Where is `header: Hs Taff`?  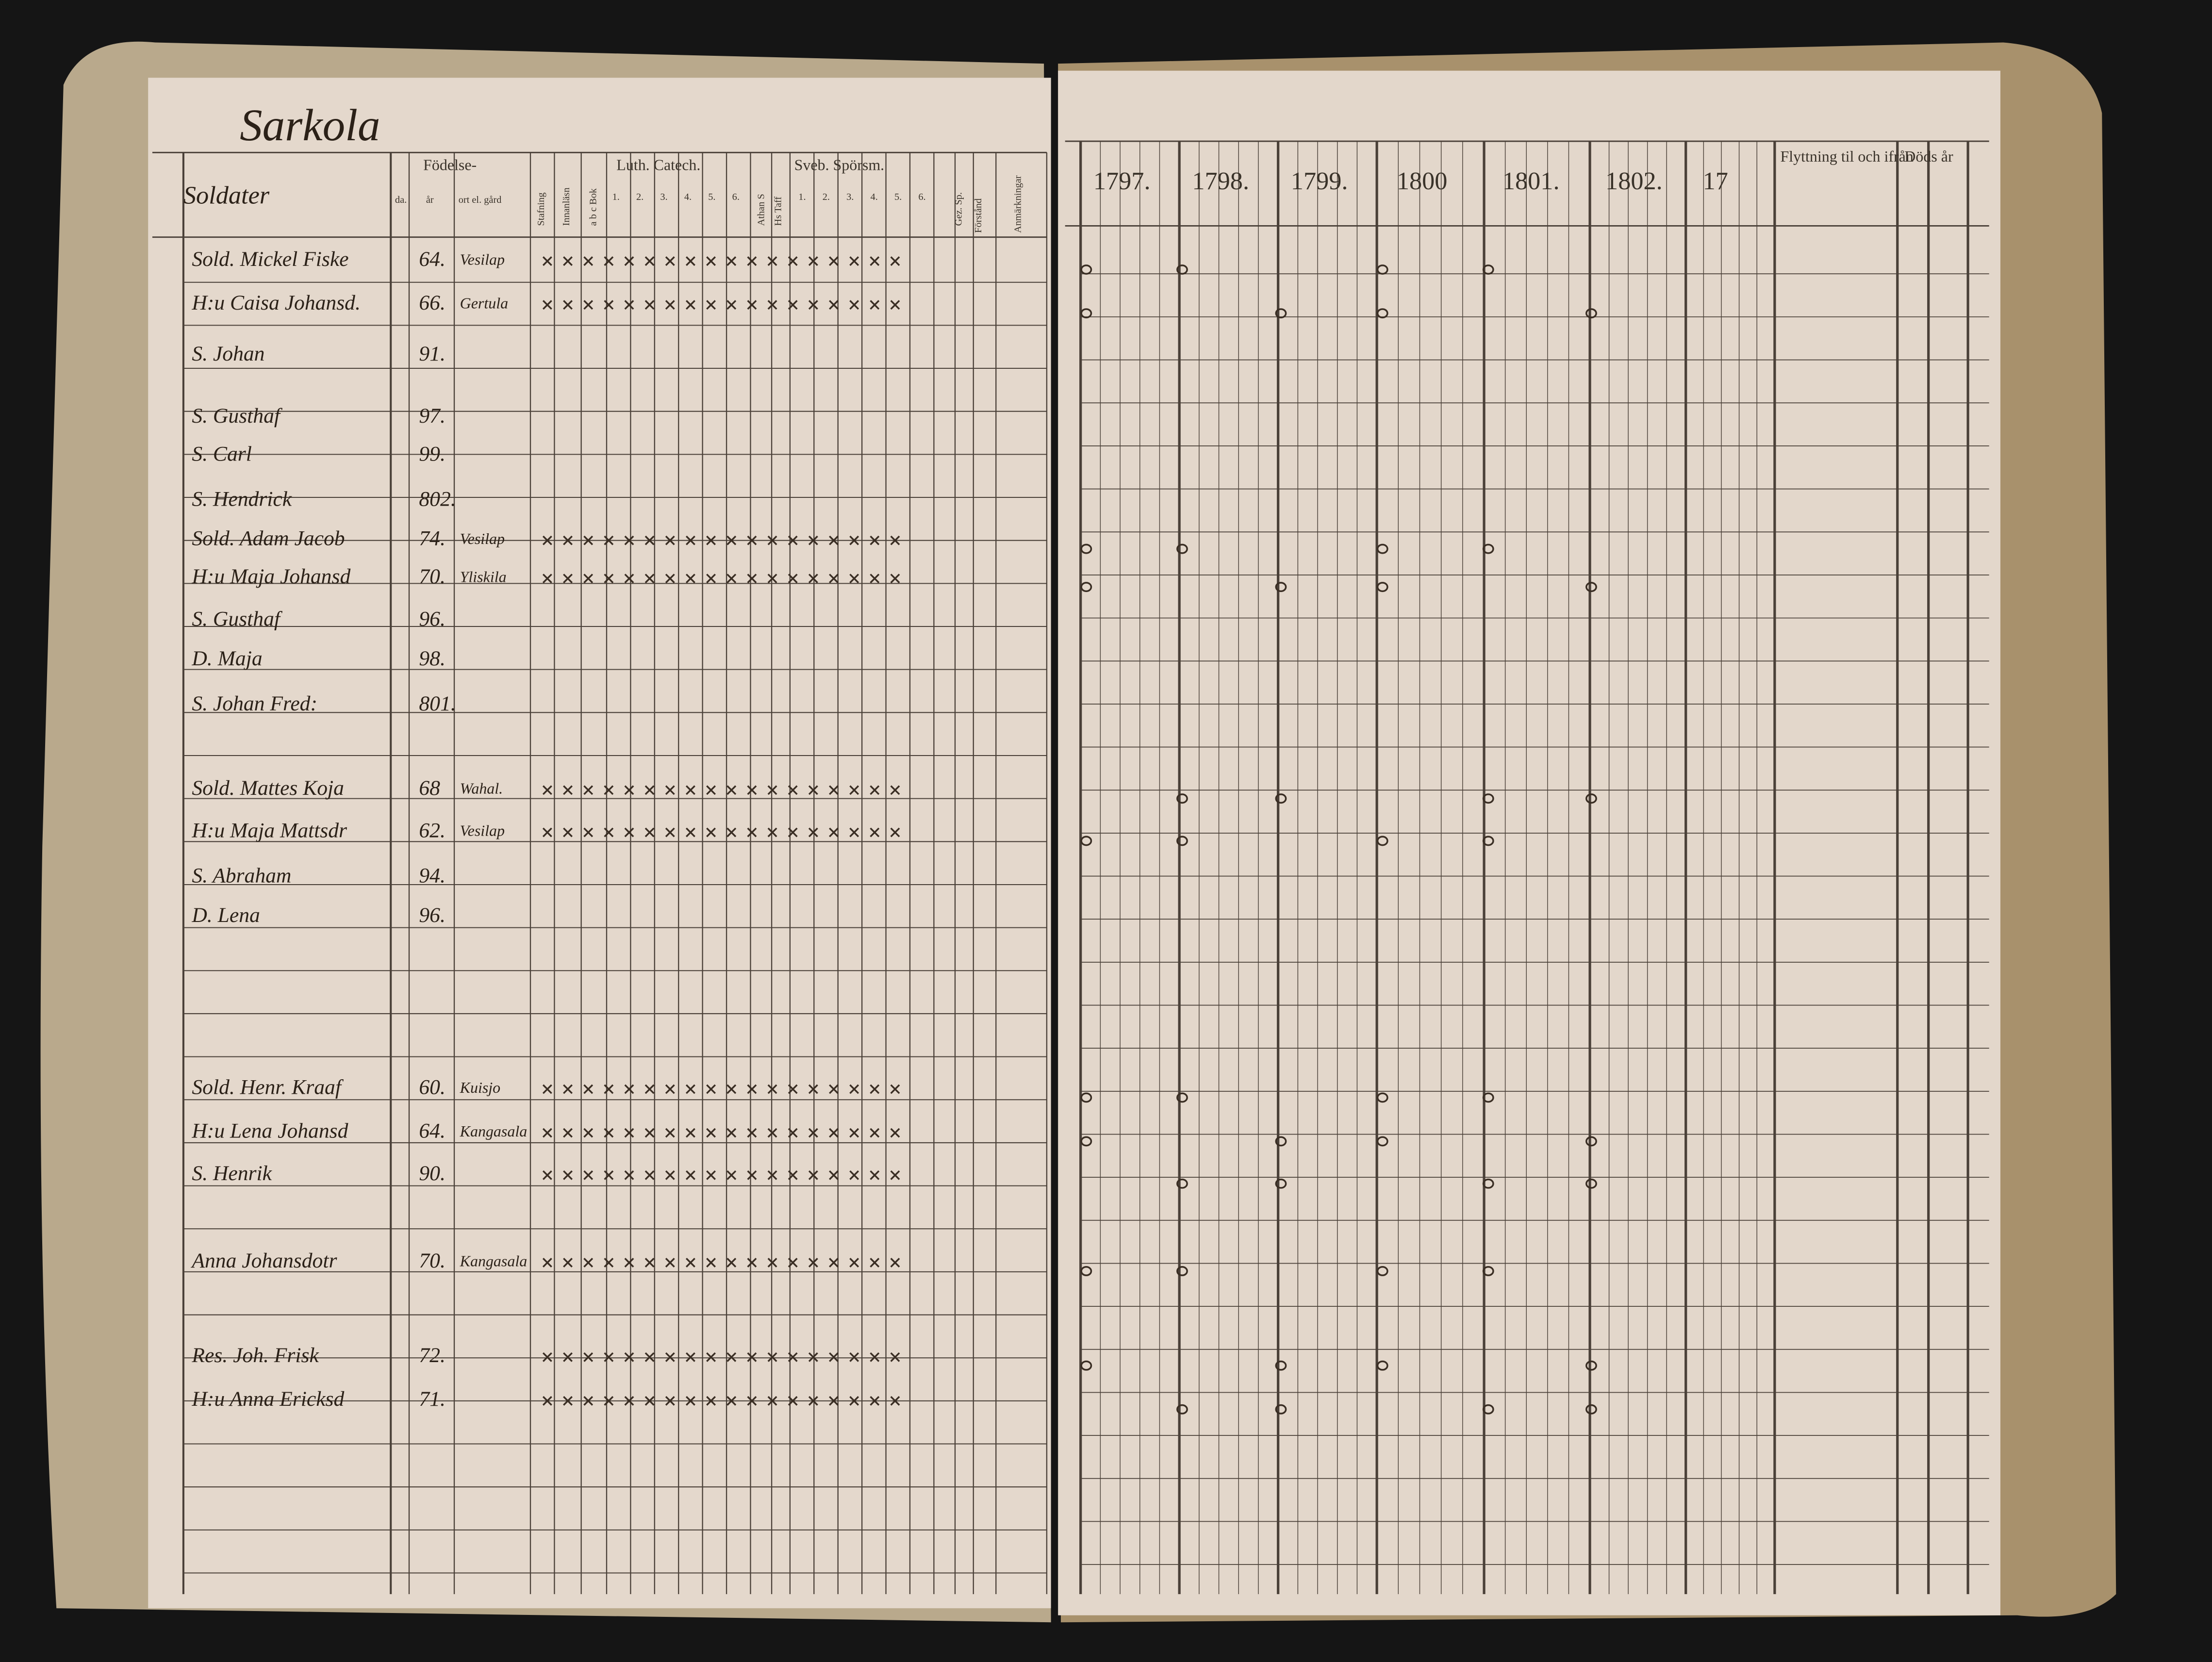 header: Hs Taff is located at coordinates (778, 211).